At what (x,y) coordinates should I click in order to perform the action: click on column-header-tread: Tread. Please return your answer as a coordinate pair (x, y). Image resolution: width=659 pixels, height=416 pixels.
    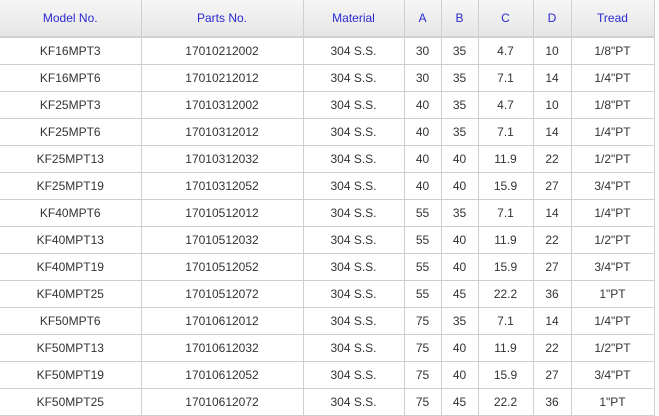
    Looking at the image, I should click on (613, 19).